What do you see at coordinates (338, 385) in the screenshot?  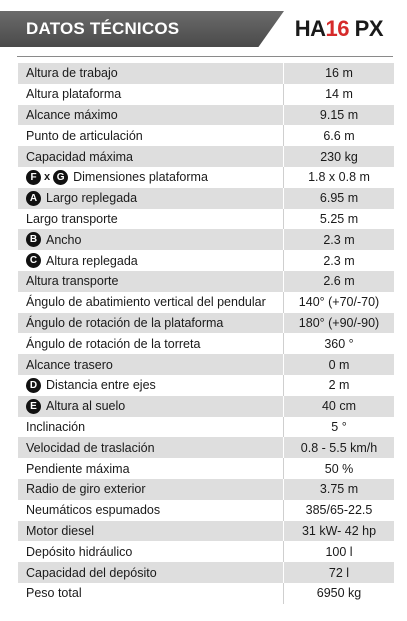 I see `spec-value: 2 m` at bounding box center [338, 385].